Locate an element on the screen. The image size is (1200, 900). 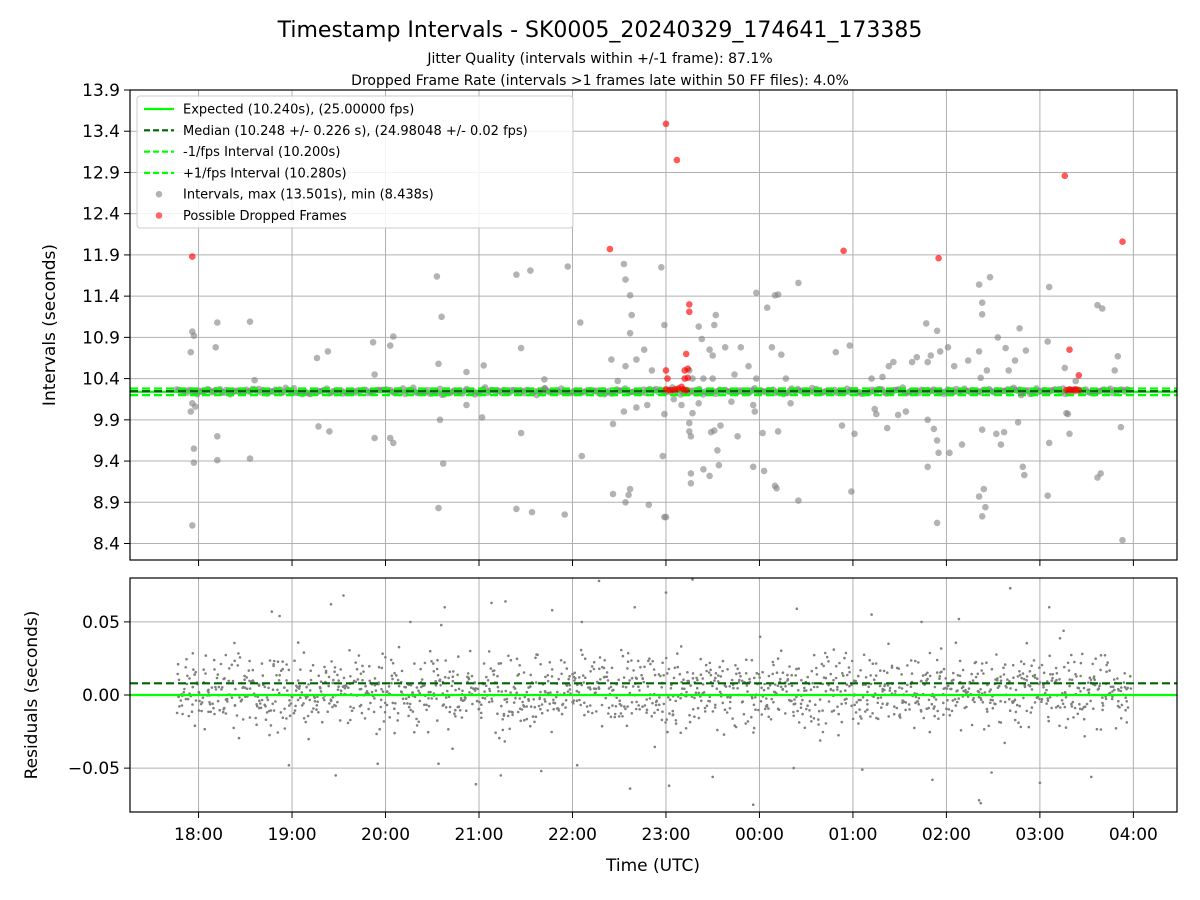
intervals-ytick-label: 10.4 is located at coordinates (101, 380).